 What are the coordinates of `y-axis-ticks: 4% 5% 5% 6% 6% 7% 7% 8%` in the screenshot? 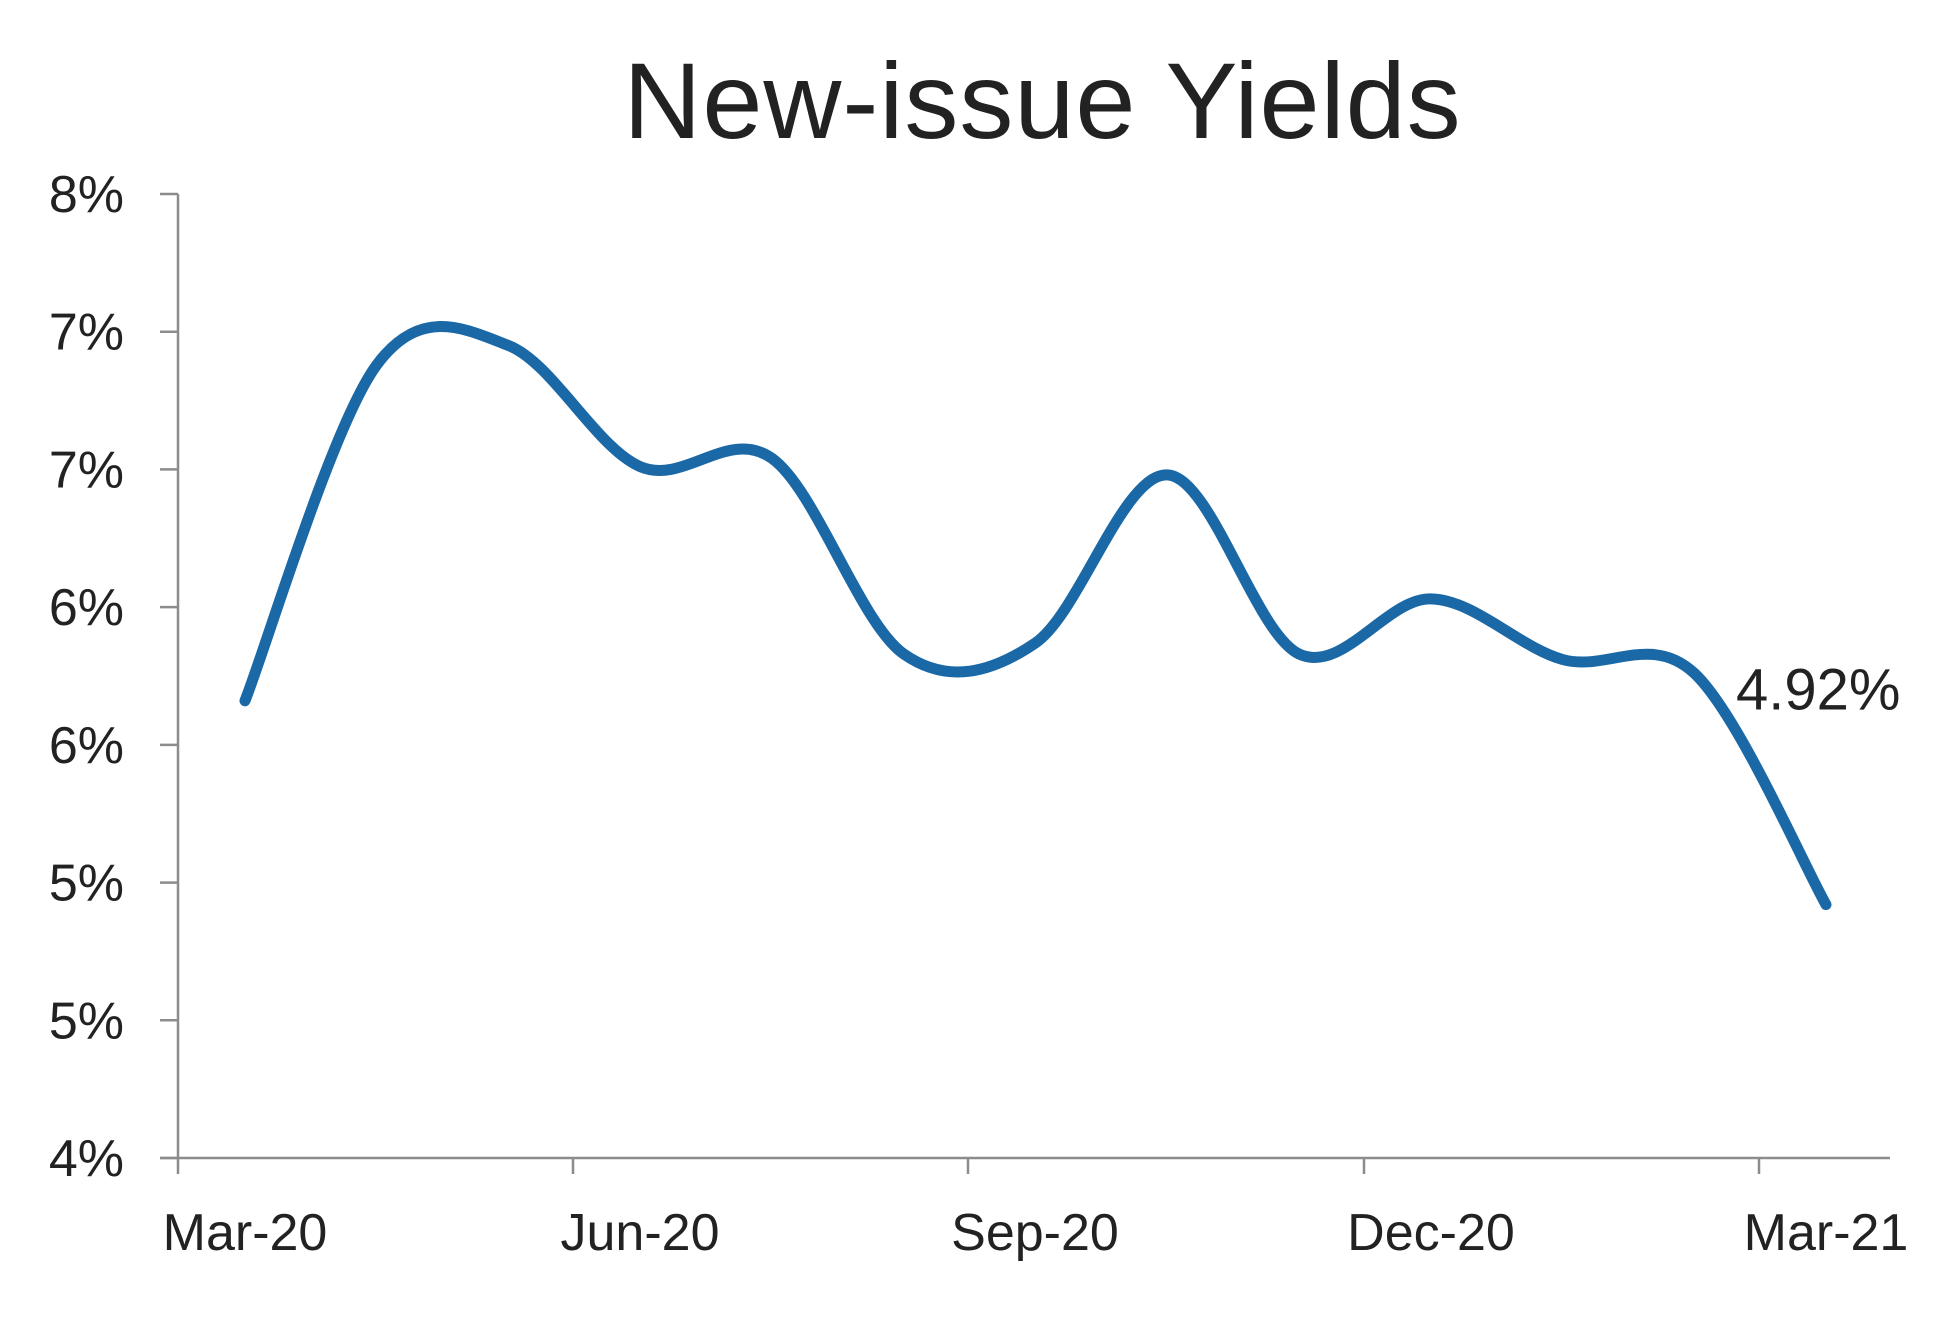 It's located at (113, 677).